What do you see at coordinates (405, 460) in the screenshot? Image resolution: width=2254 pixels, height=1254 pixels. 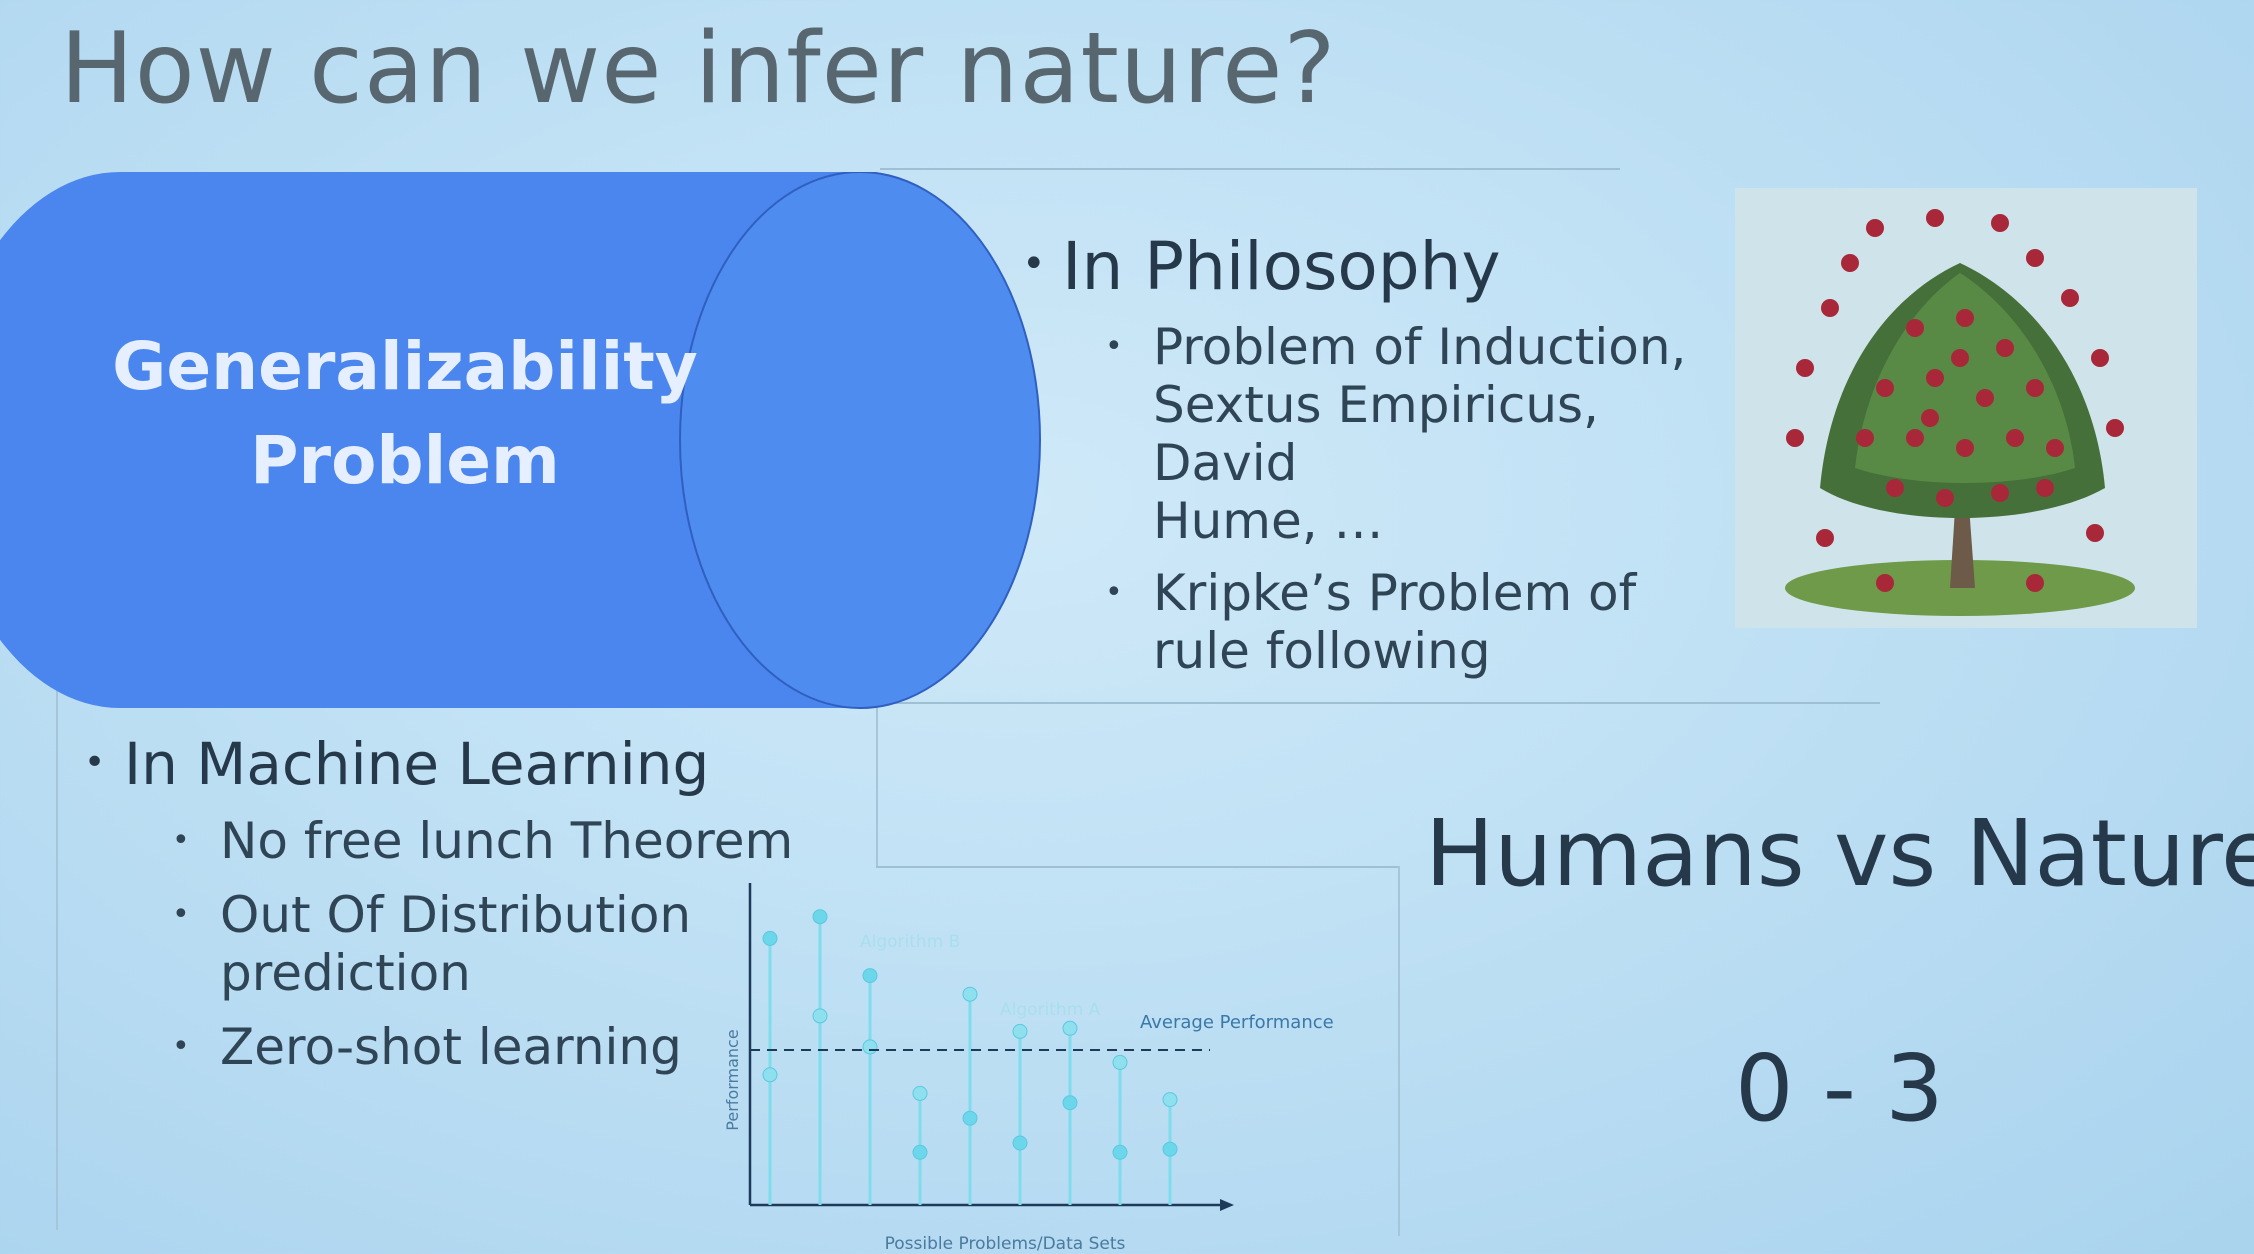 I see `cylinder-label-line2: Problem` at bounding box center [405, 460].